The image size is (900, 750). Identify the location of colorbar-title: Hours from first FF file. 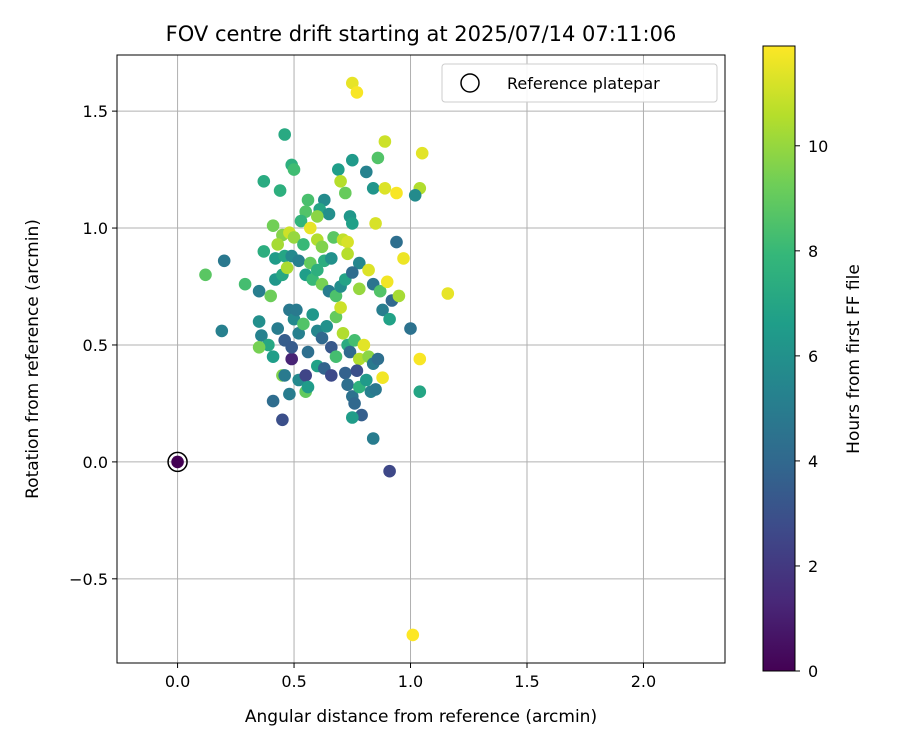
(854, 359).